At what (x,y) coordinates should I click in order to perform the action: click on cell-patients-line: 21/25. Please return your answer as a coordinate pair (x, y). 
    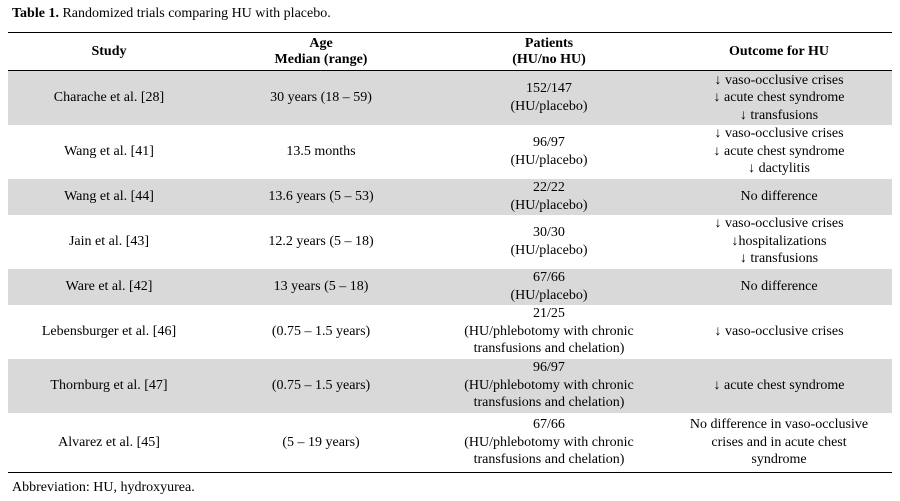
    Looking at the image, I should click on (549, 314).